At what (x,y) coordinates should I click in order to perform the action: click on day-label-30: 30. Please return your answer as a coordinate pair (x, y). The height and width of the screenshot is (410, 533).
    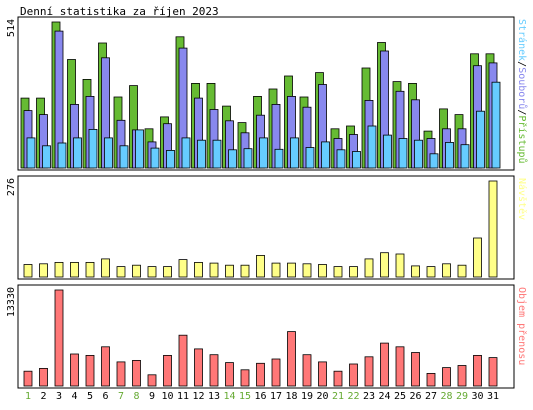
    Looking at the image, I should click on (477, 396).